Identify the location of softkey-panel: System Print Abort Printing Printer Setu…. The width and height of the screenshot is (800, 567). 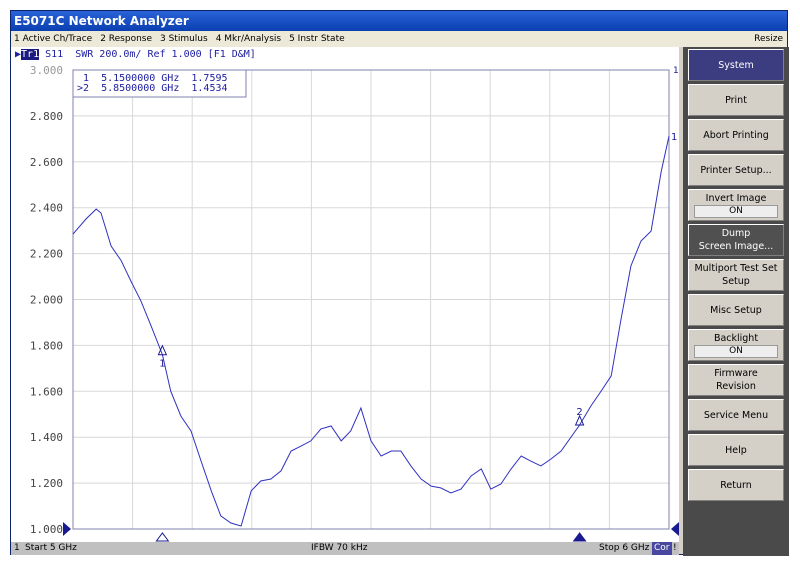
(736, 301).